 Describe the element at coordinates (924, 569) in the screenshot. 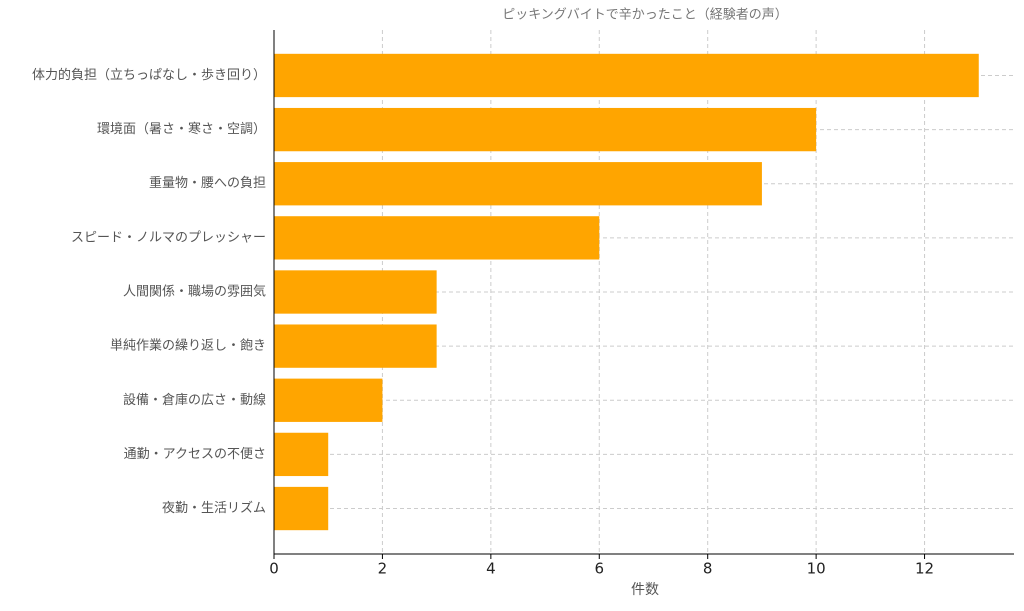

I see `x-tick-label: 12` at that location.